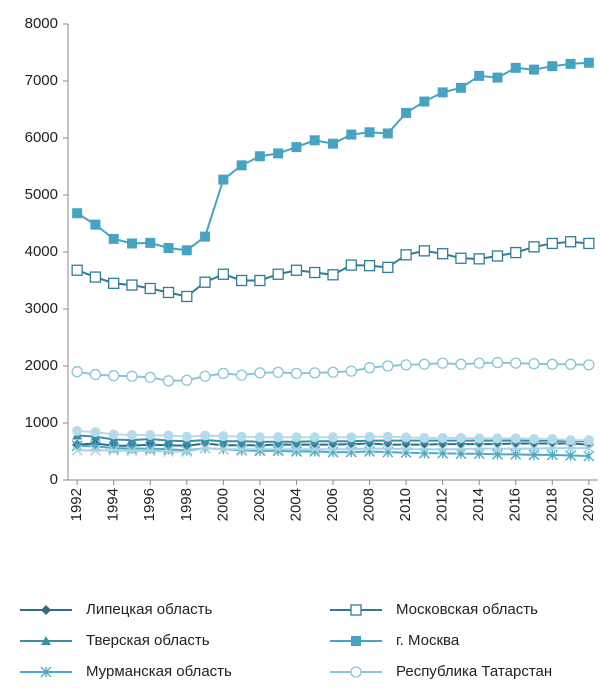 The height and width of the screenshot is (693, 600). What do you see at coordinates (41, 365) in the screenshot?
I see `y-tick-label: 2000` at bounding box center [41, 365].